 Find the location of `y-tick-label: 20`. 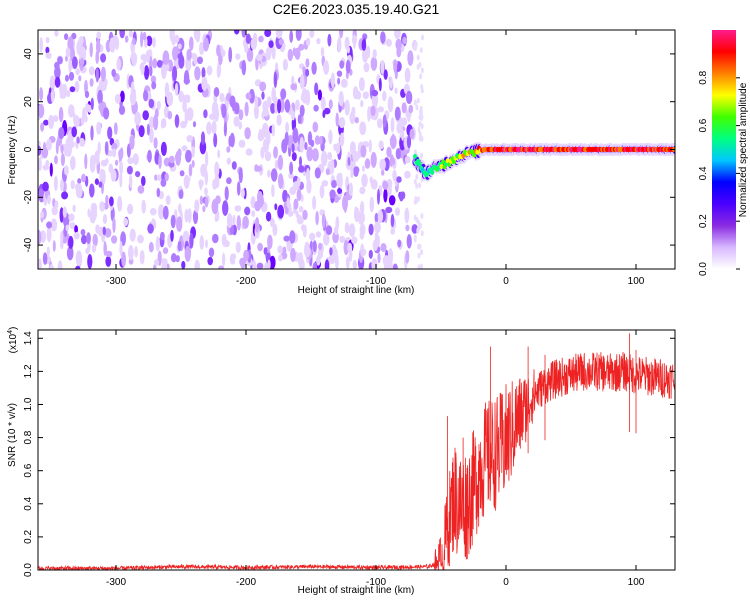

y-tick-label: 20 is located at coordinates (28, 102).